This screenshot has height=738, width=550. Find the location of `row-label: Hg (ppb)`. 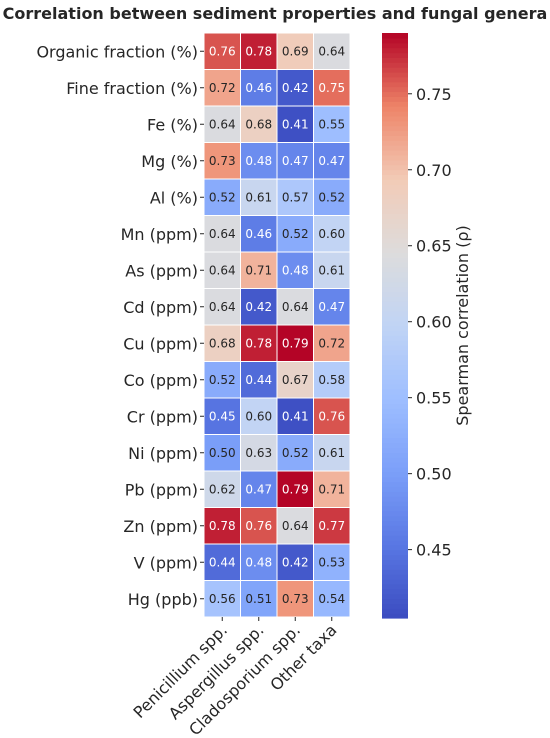

row-label: Hg (ppb) is located at coordinates (163, 599).